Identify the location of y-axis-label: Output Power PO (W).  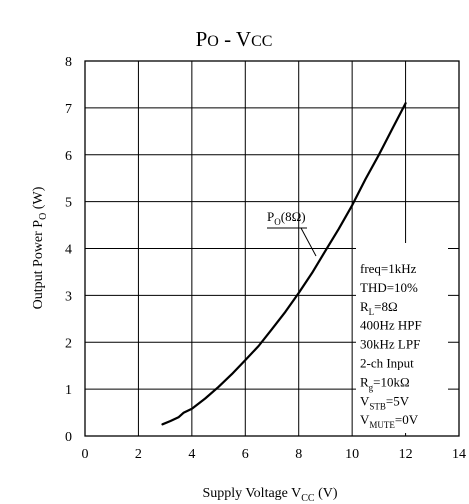
(40, 247).